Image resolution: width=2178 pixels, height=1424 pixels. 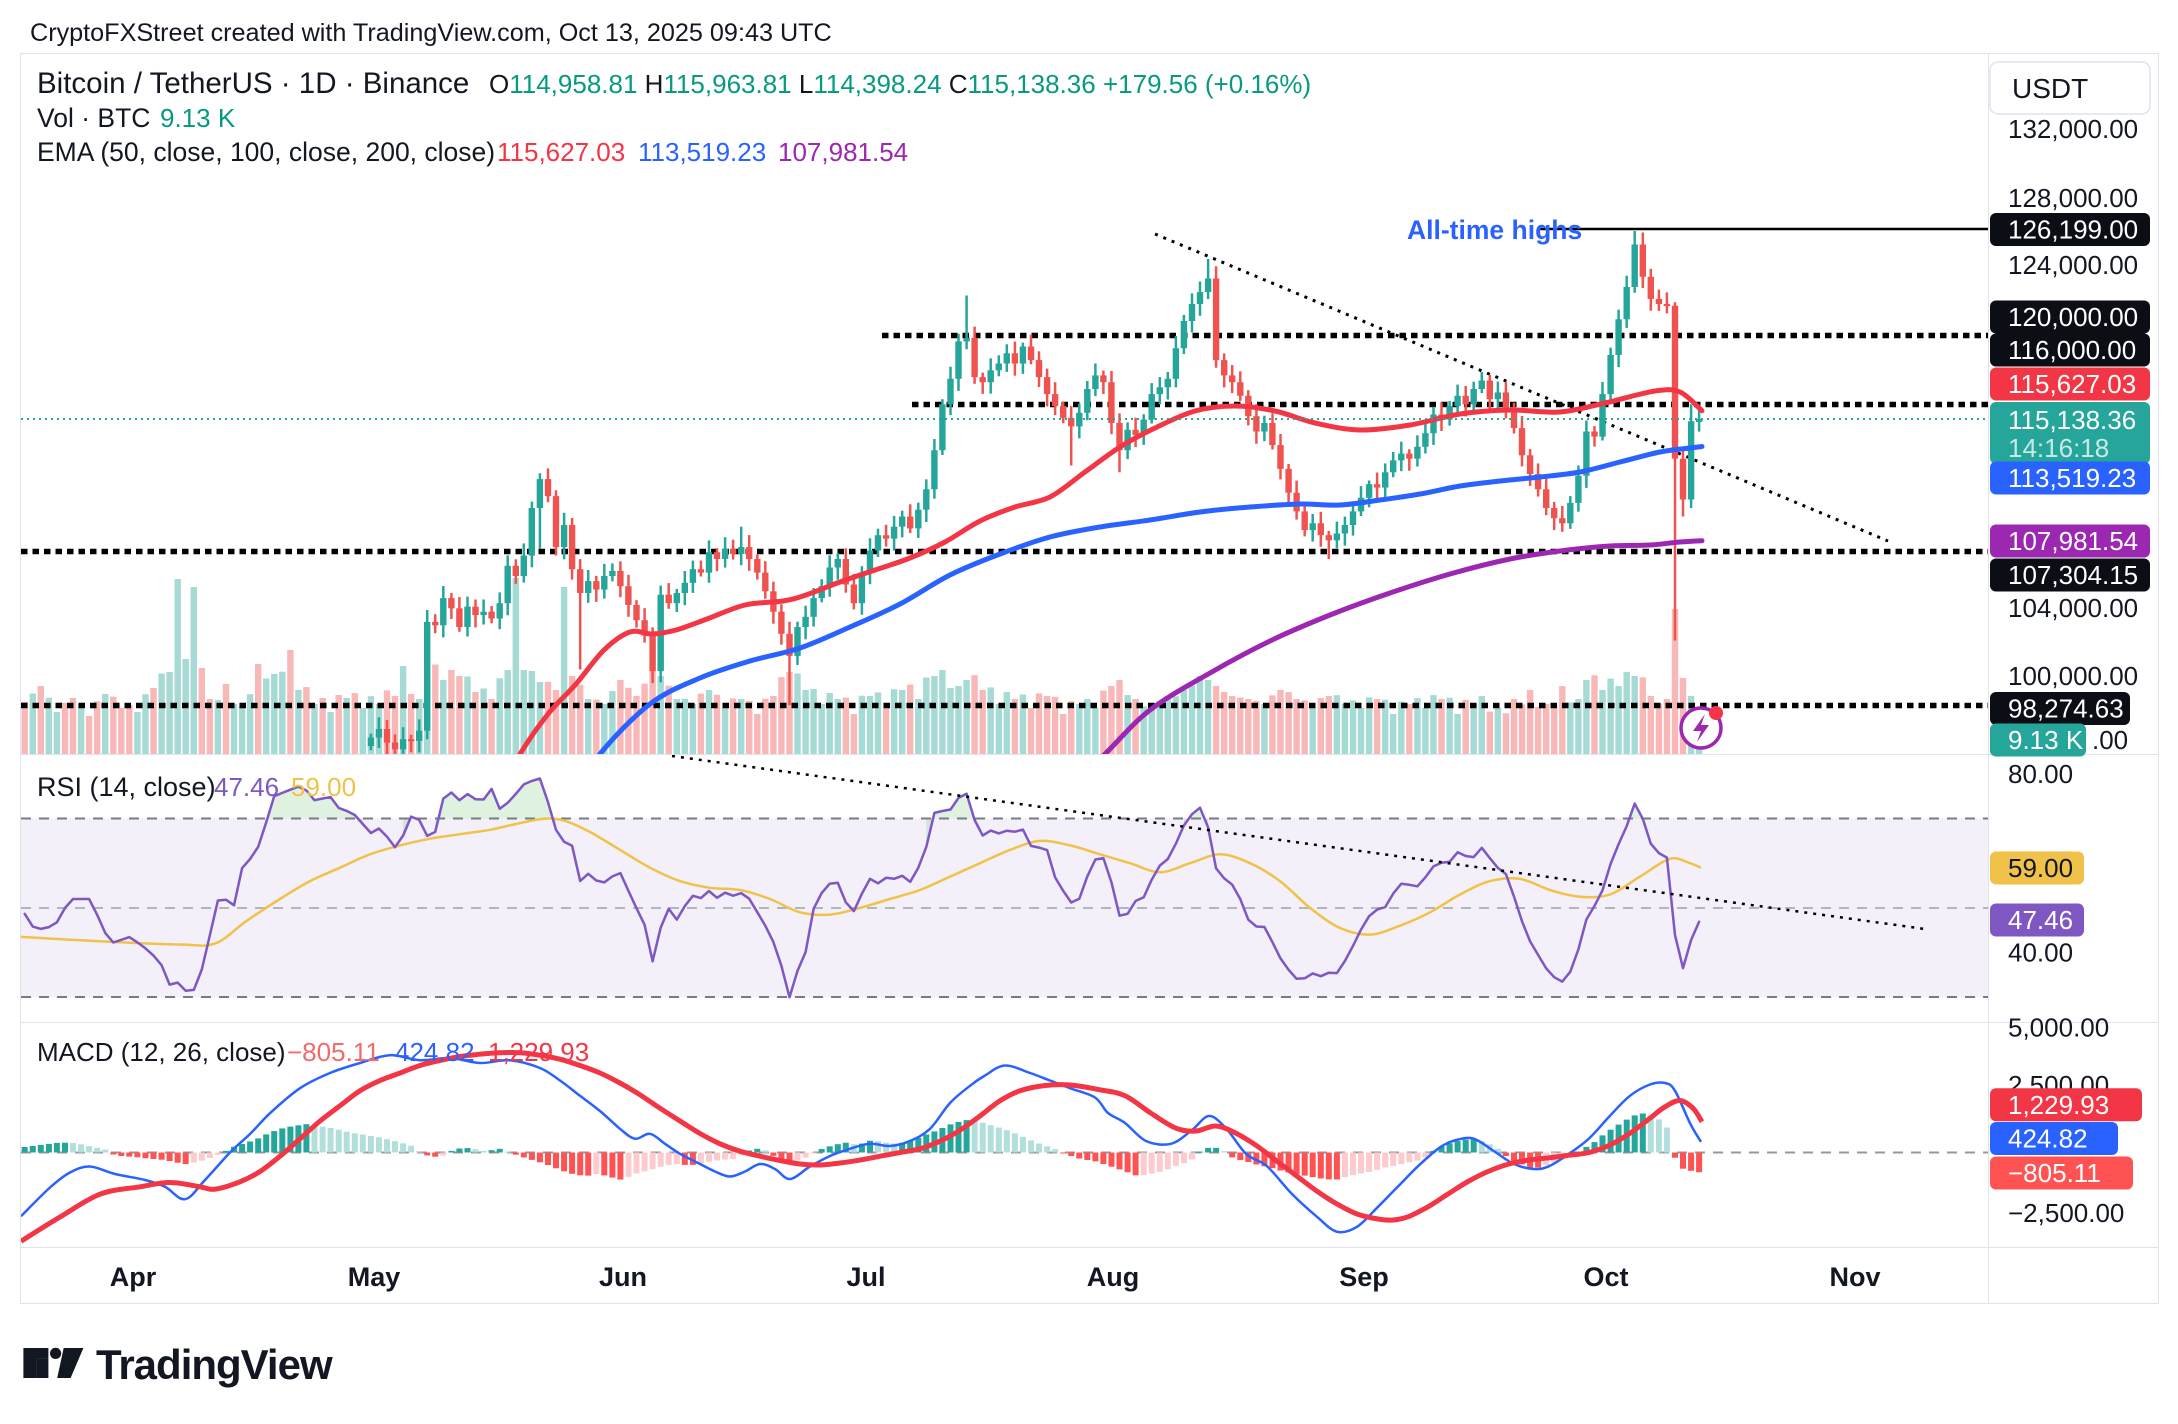 I want to click on svg-text: 40.00, so click(x=2040, y=953).